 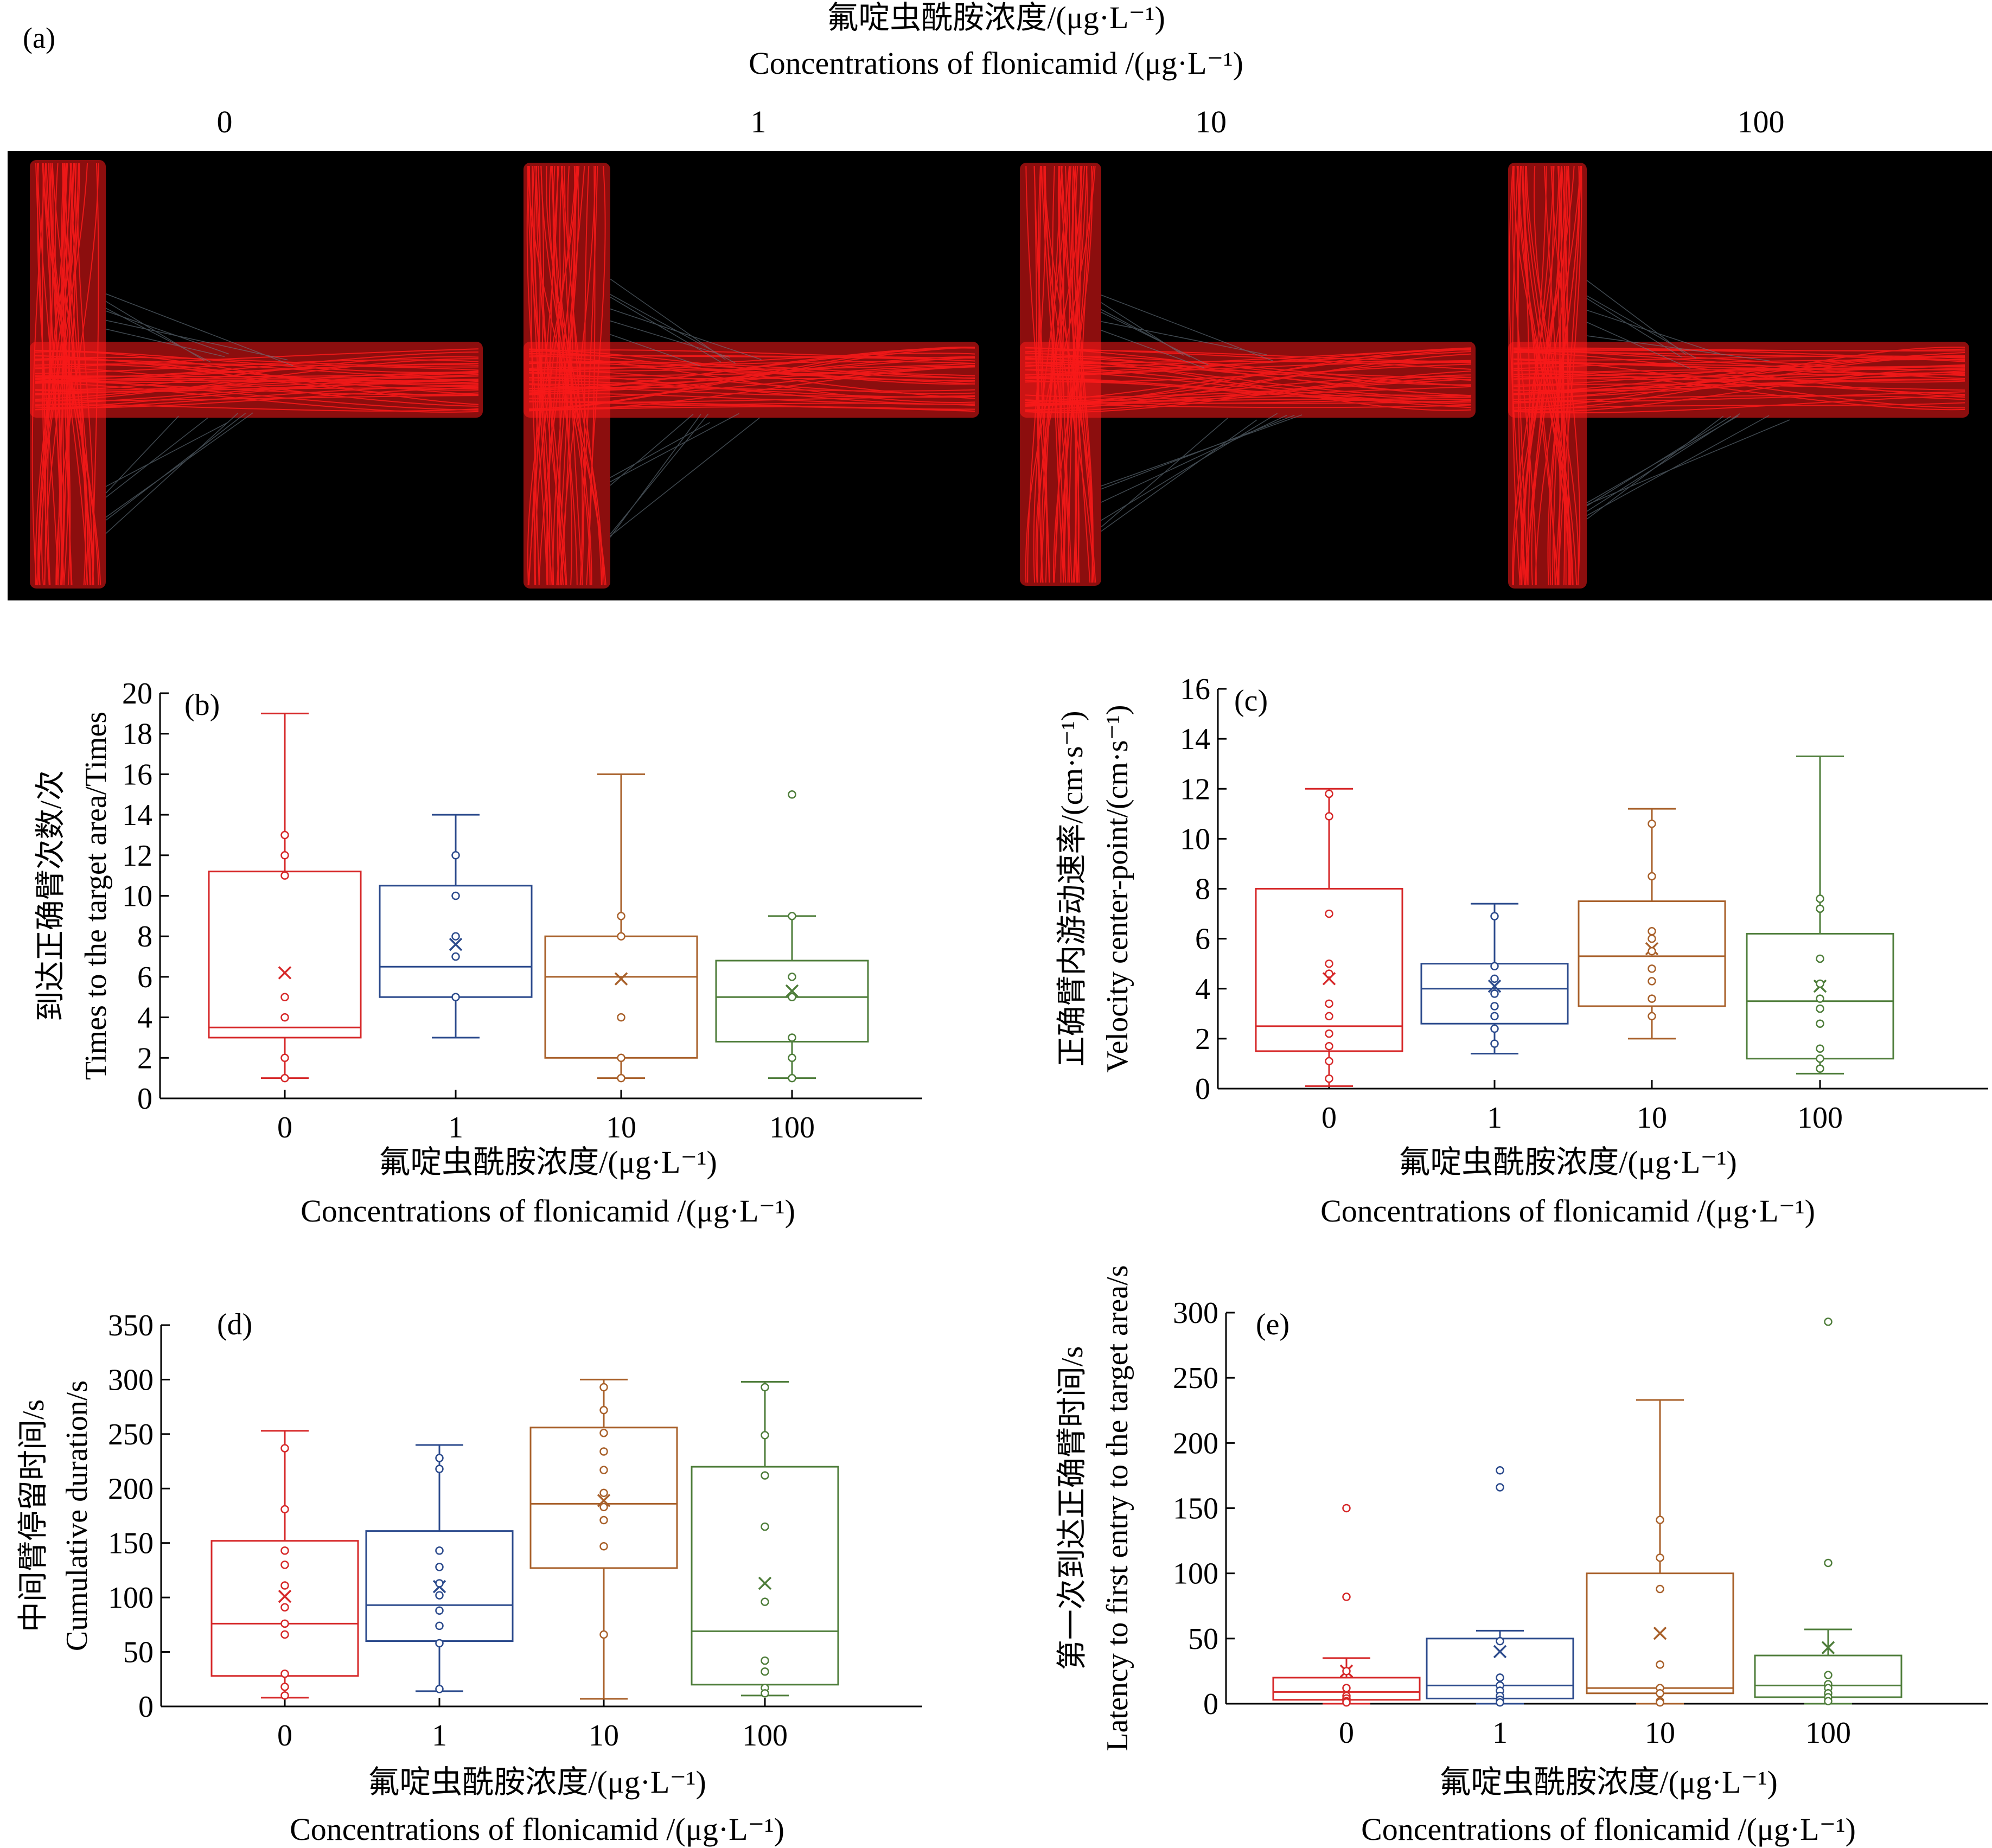 I want to click on y-axis-title-en: Times to the target area/Times, so click(x=96, y=896).